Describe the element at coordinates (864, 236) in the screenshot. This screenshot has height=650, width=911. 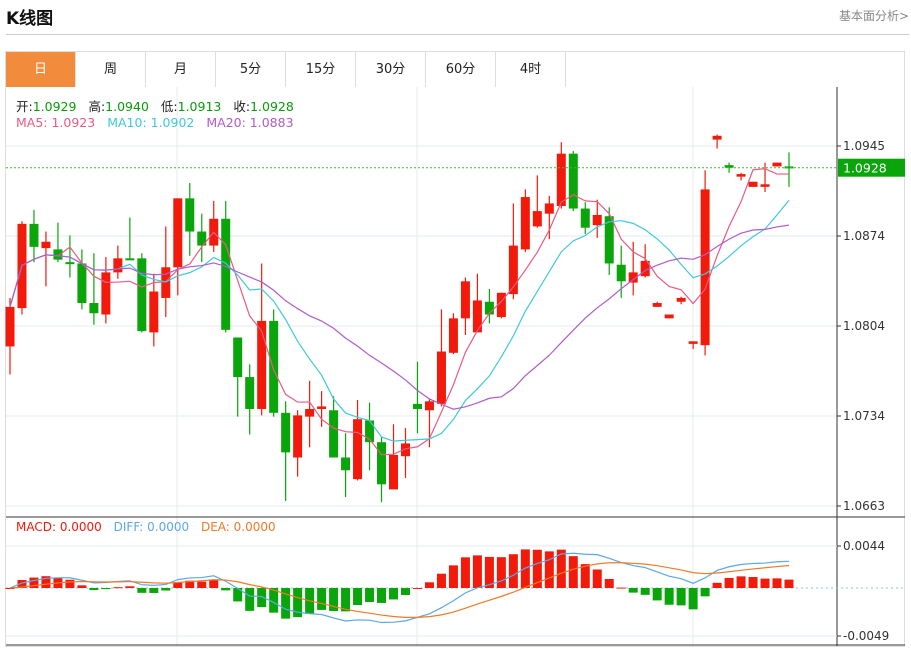
I see `price-tick-label: 1.0874` at that location.